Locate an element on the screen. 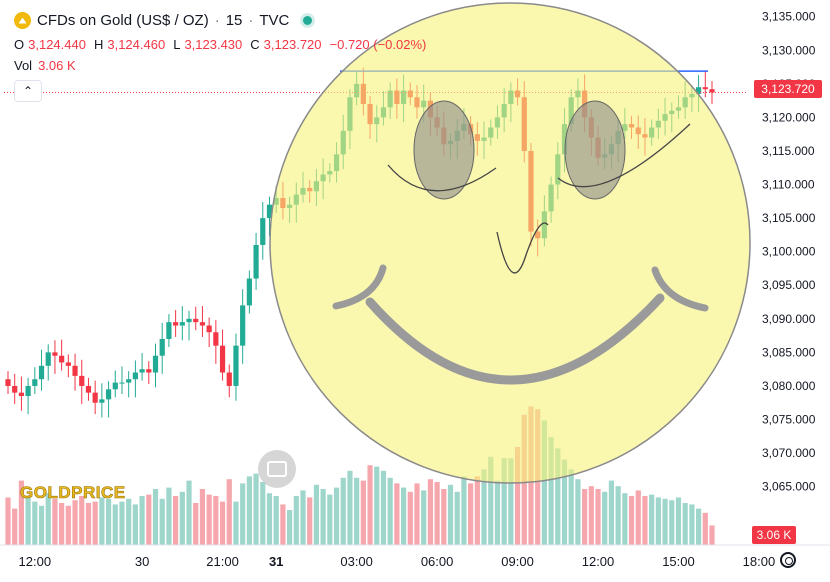 This screenshot has height=582, width=830. volume-tag: 3.06 K is located at coordinates (774, 535).